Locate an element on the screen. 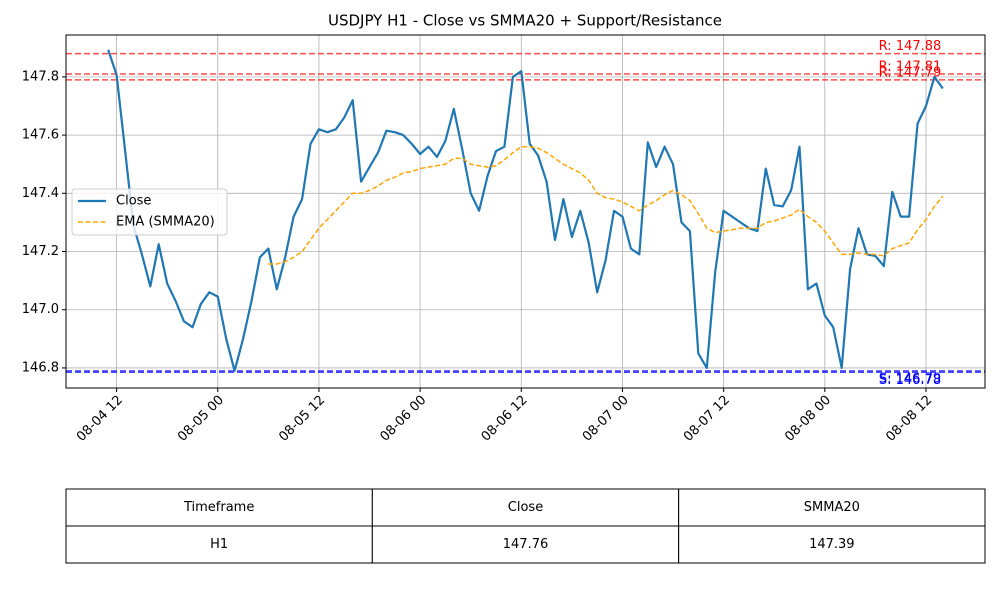  level-label: S: 146.79 is located at coordinates (910, 378).